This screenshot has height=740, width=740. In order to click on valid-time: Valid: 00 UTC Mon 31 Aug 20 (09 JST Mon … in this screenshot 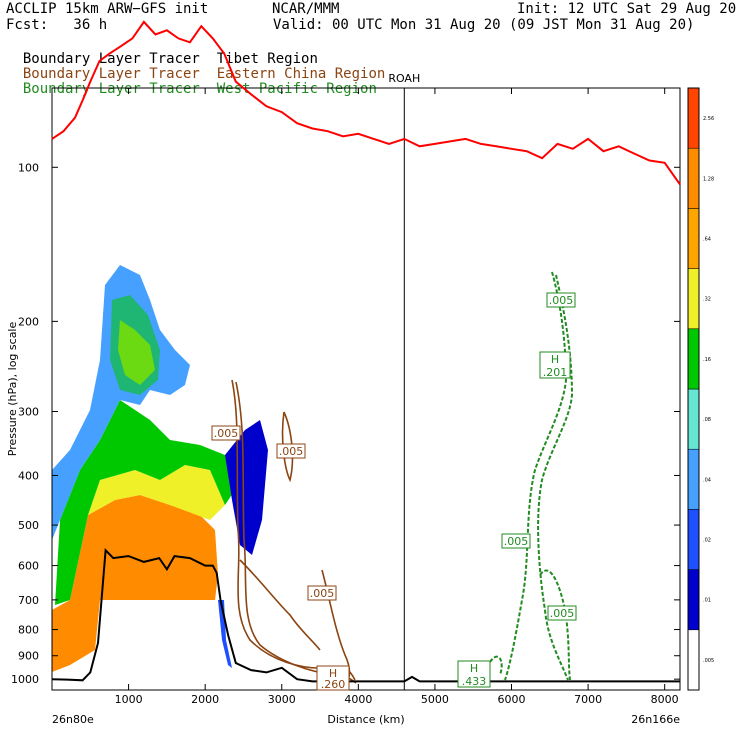, I will do `click(484, 25)`.